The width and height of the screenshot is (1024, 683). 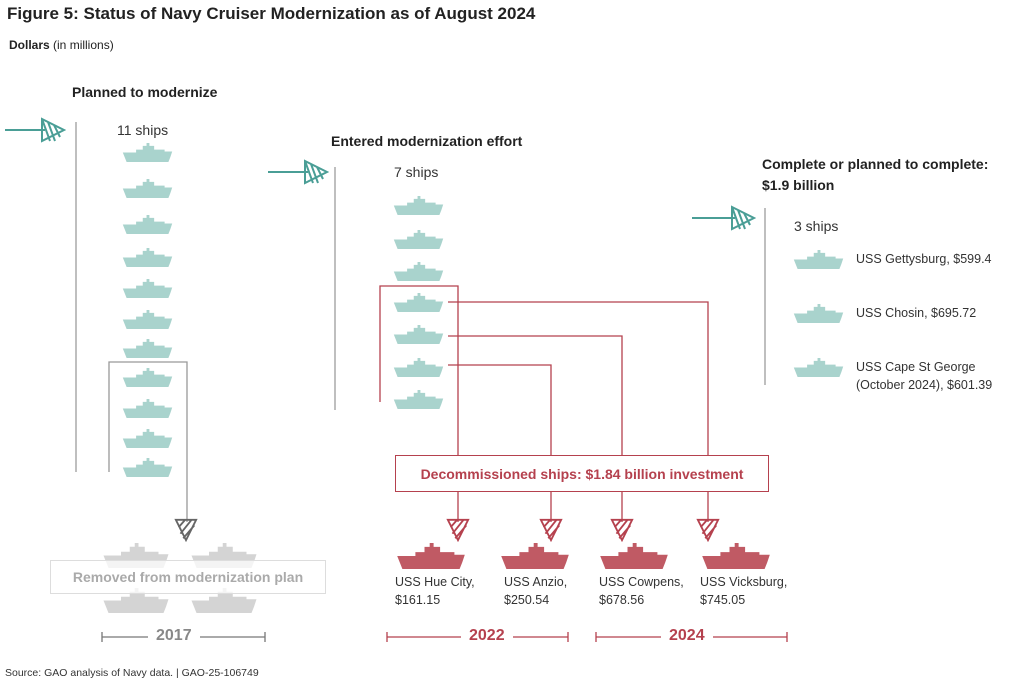 I want to click on units-label: Dollars (in millions), so click(x=61, y=45).